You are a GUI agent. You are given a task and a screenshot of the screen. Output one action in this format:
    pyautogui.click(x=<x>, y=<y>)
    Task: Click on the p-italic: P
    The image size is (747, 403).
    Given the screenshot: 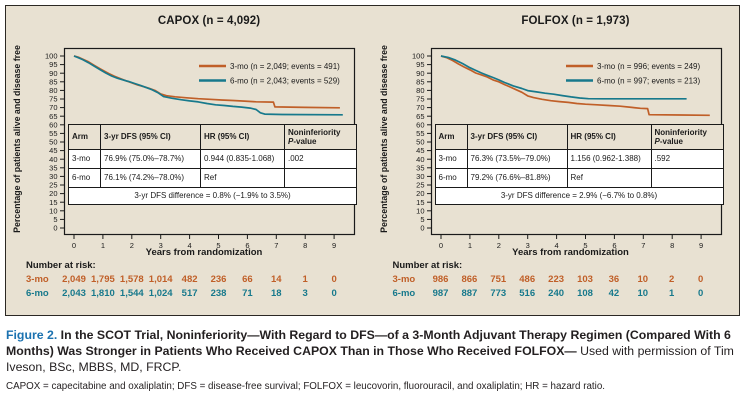 What is the action you would take?
    pyautogui.click(x=657, y=141)
    